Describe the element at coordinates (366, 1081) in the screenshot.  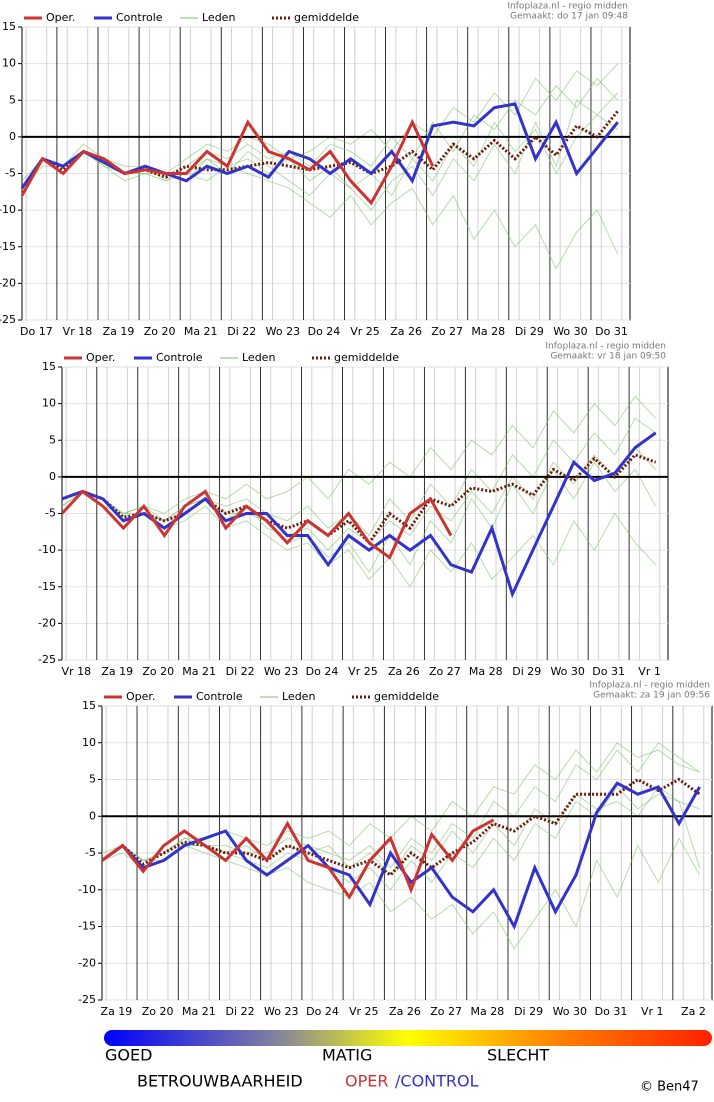
I see `oper-label: OPER` at that location.